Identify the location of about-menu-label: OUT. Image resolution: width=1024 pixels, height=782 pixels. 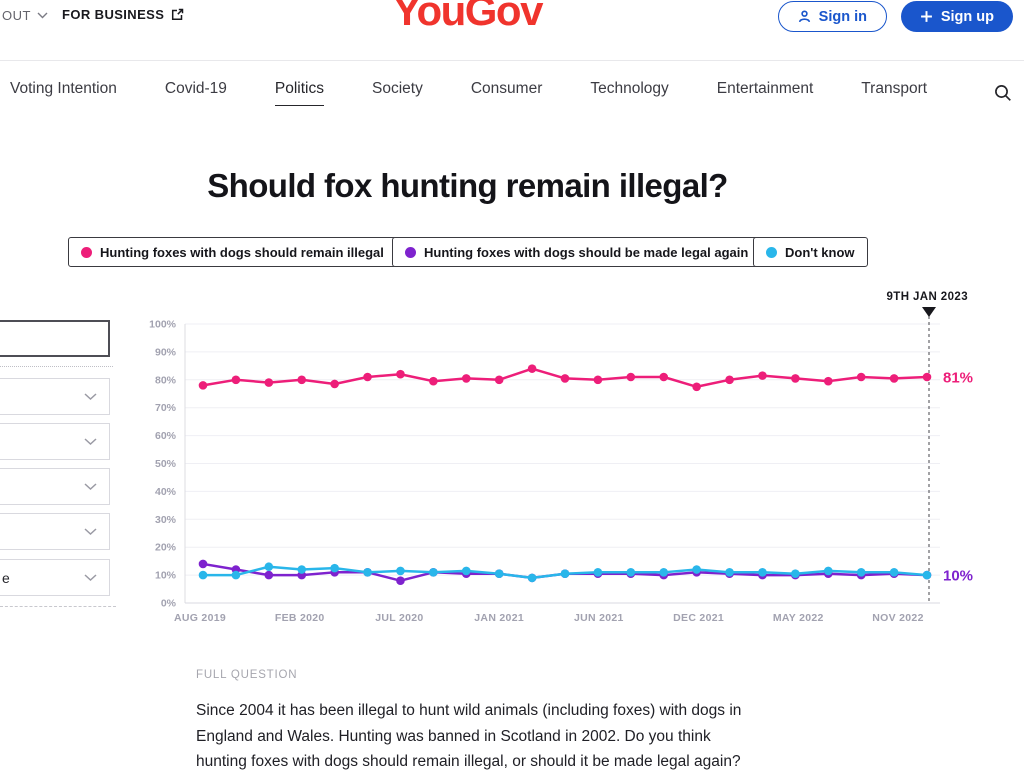
(16, 15).